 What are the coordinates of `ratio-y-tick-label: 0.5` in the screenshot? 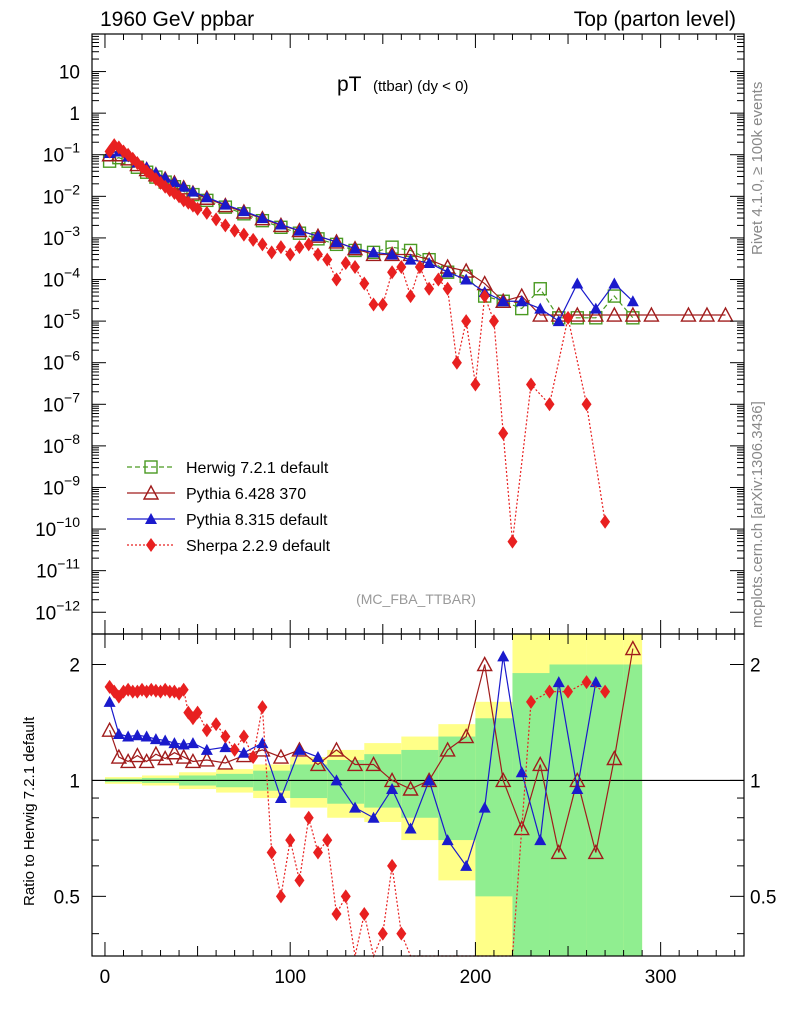 It's located at (67, 897).